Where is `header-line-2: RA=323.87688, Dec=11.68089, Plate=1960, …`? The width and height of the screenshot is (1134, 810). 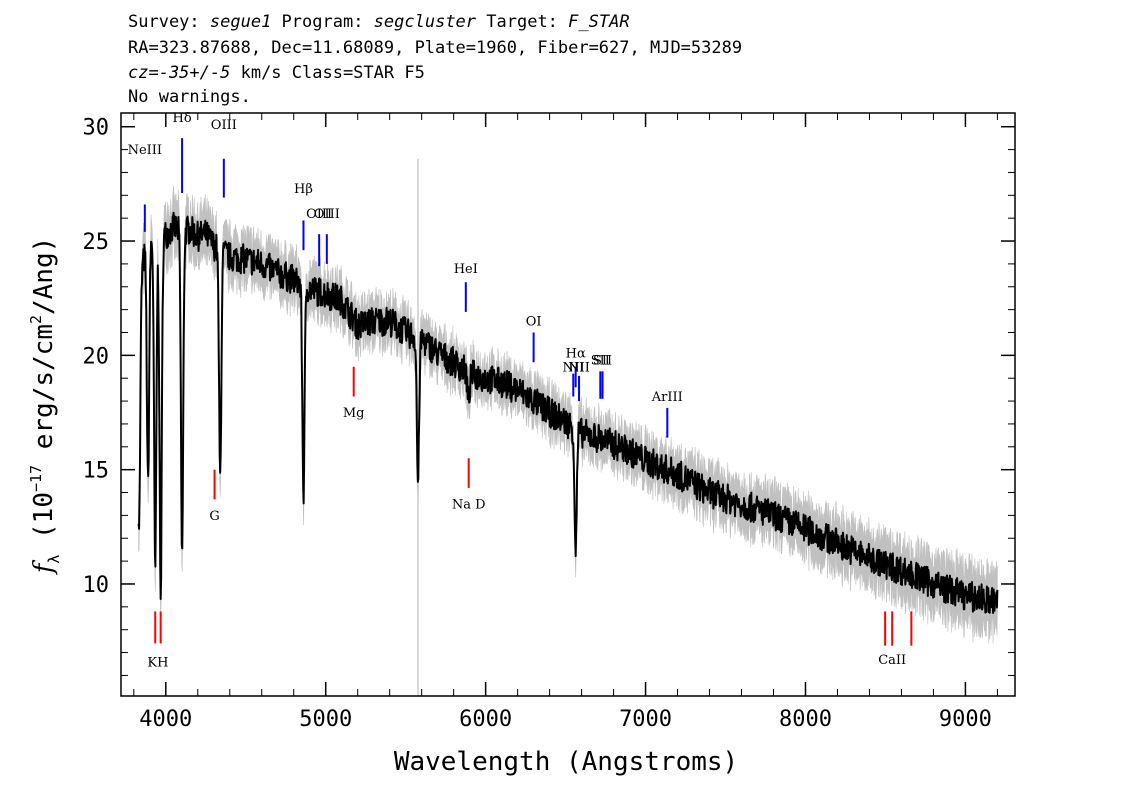 header-line-2: RA=323.87688, Dec=11.68089, Plate=1960, … is located at coordinates (435, 48).